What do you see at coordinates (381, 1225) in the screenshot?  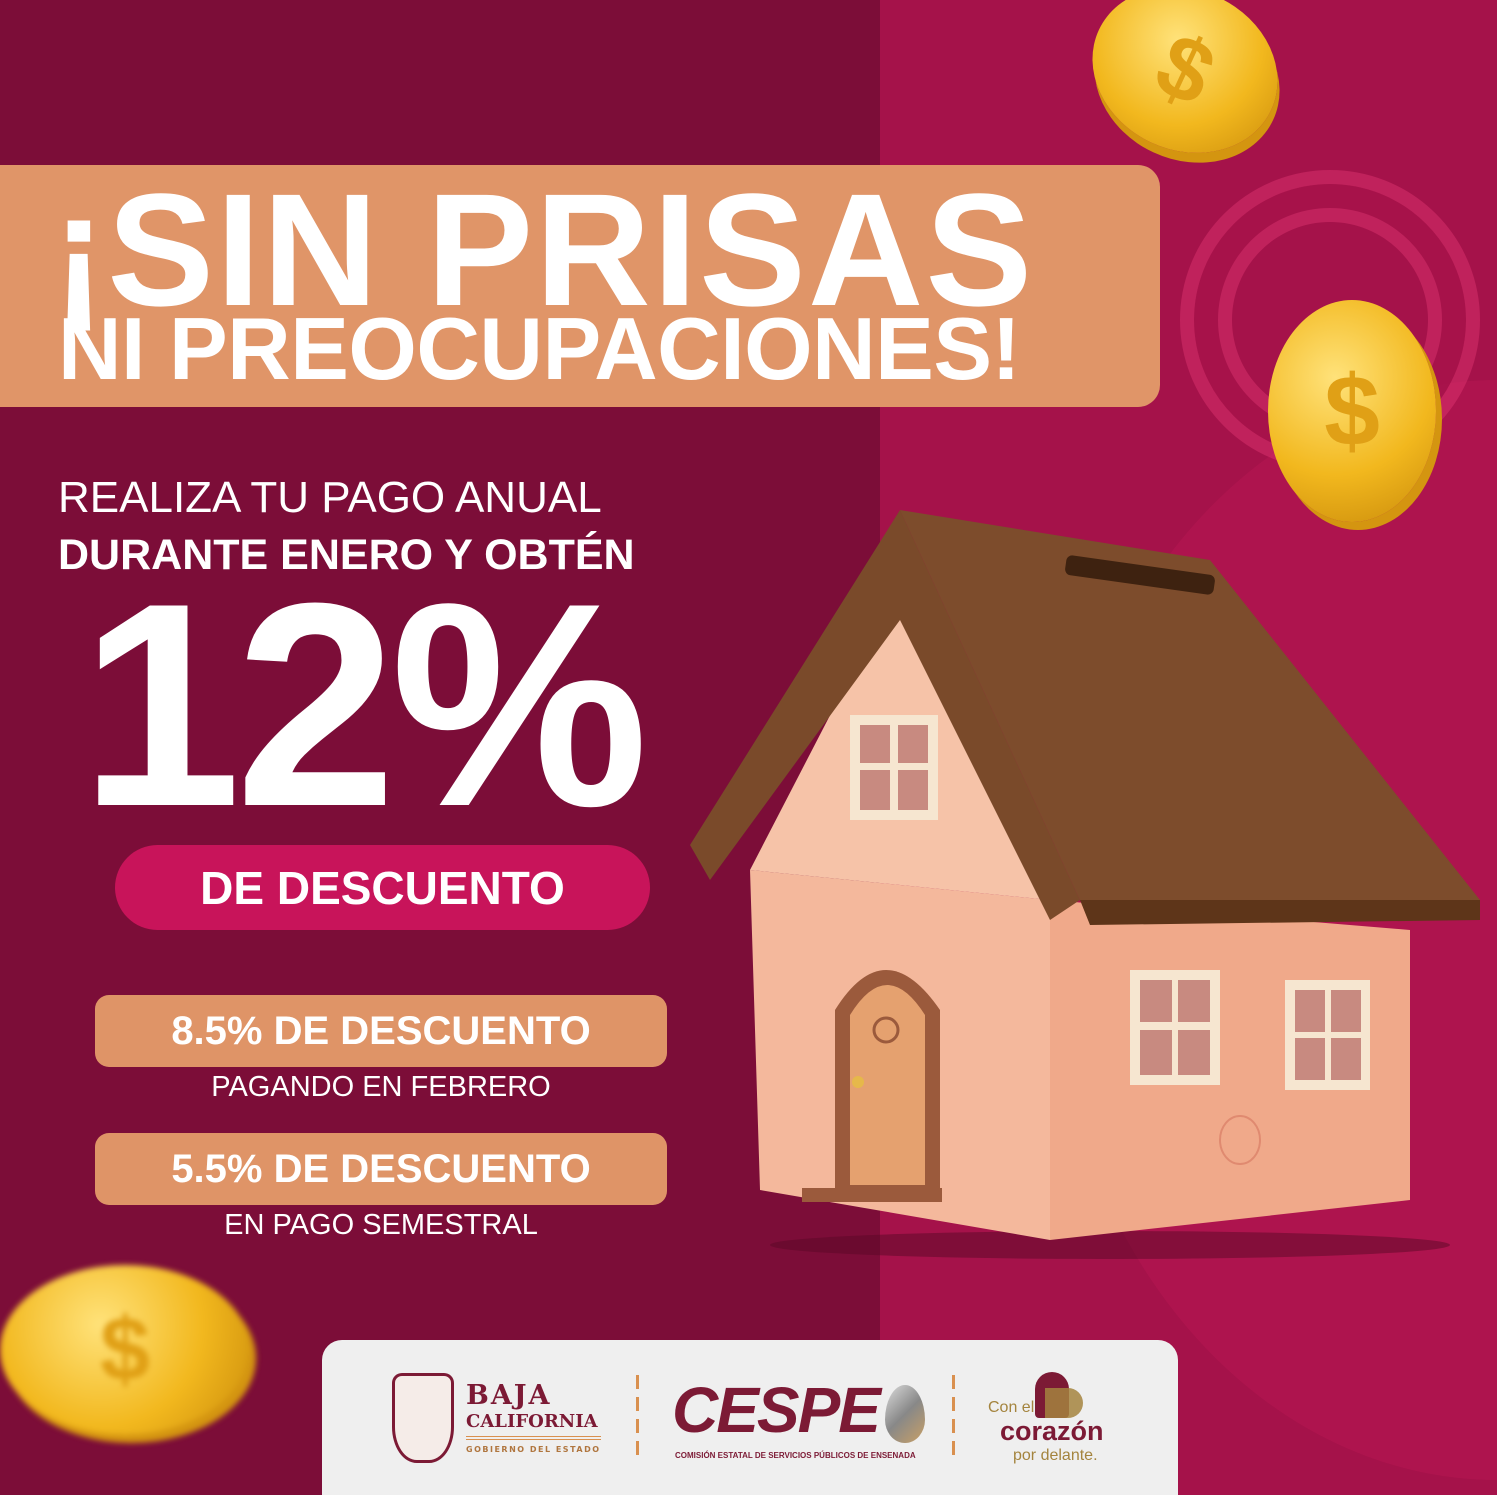 I see `option-2-subtitle: EN PAGO SEMESTRAL` at bounding box center [381, 1225].